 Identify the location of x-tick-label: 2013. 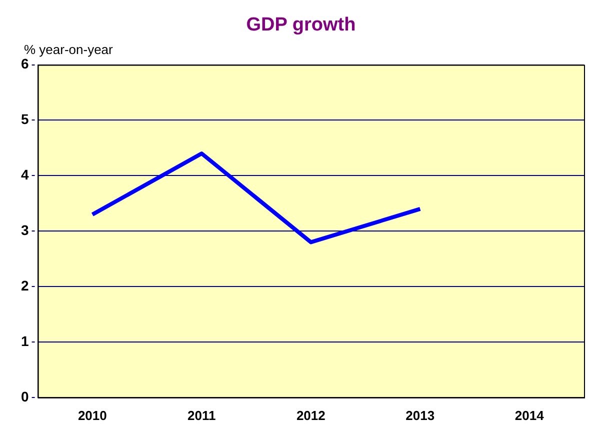
(420, 415).